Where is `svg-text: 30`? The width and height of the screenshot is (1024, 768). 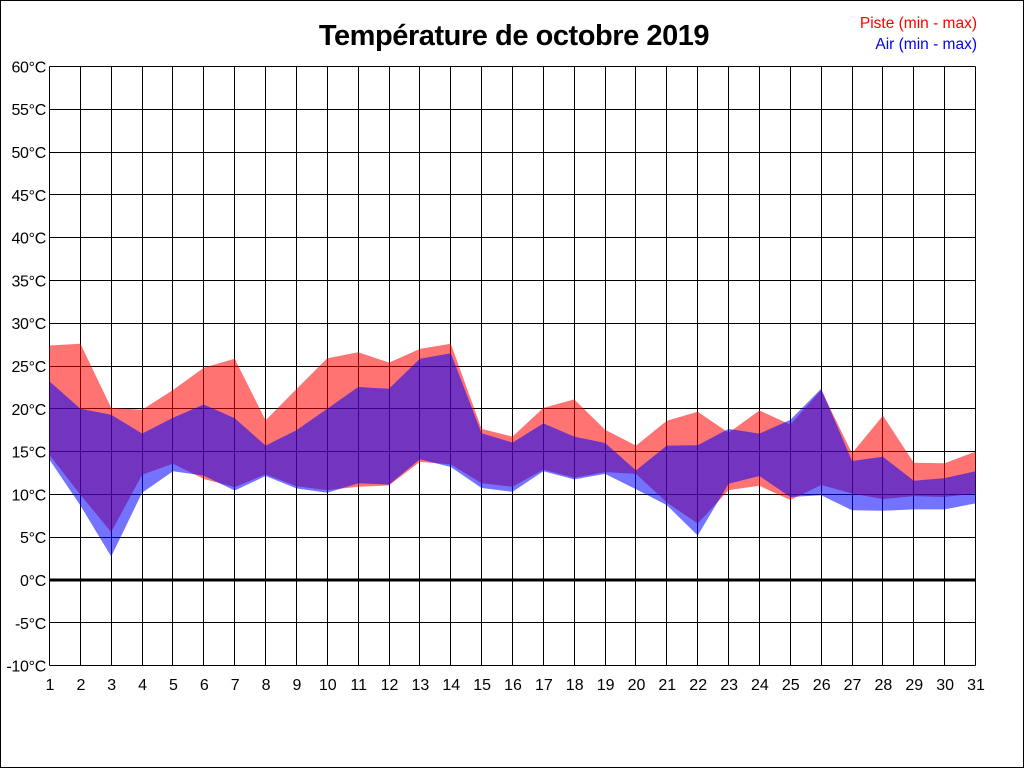 svg-text: 30 is located at coordinates (945, 685).